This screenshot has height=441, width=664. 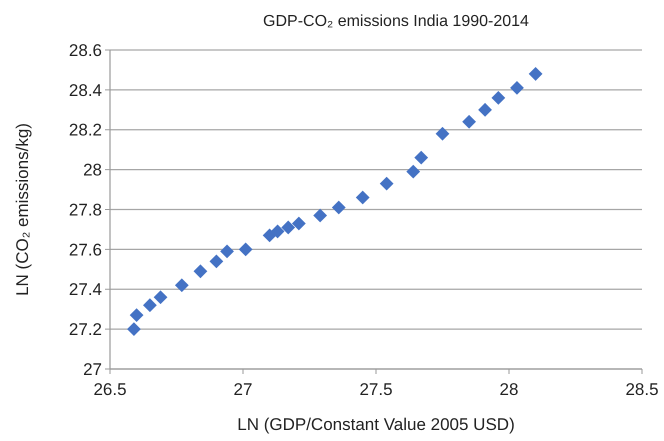 I want to click on chart-title: GDP-CO₂ emissions India 1990-2014, so click(x=396, y=21).